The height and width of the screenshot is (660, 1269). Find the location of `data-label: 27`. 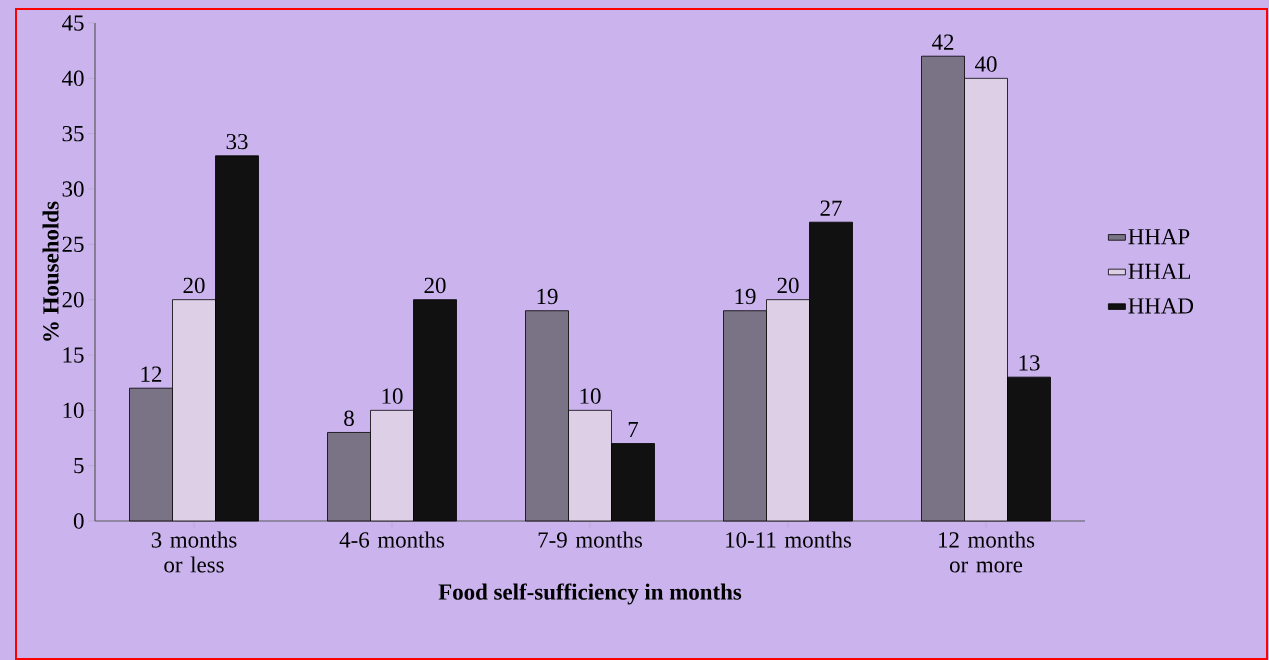

data-label: 27 is located at coordinates (831, 208).